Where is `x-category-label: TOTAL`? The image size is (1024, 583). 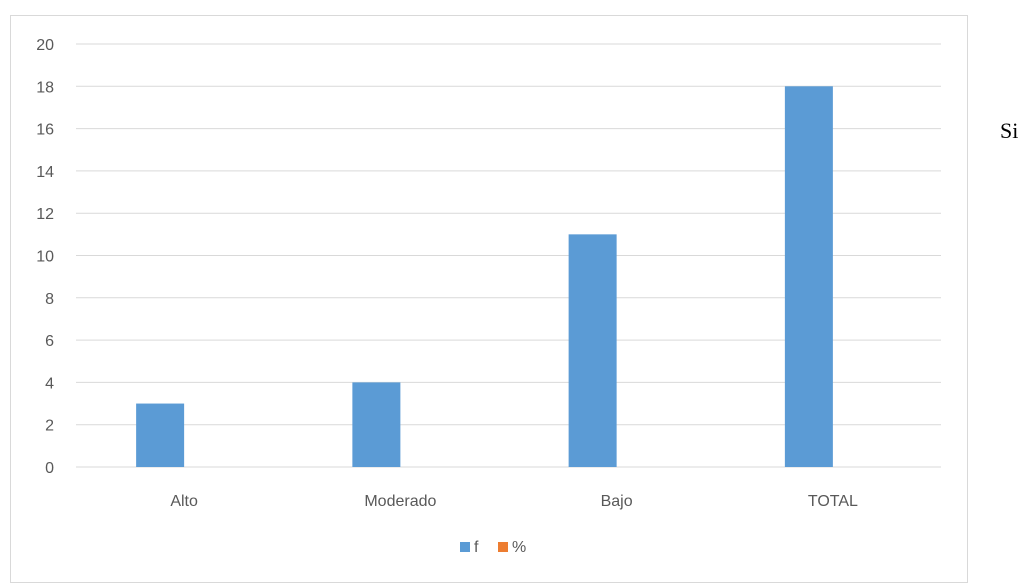
x-category-label: TOTAL is located at coordinates (833, 501).